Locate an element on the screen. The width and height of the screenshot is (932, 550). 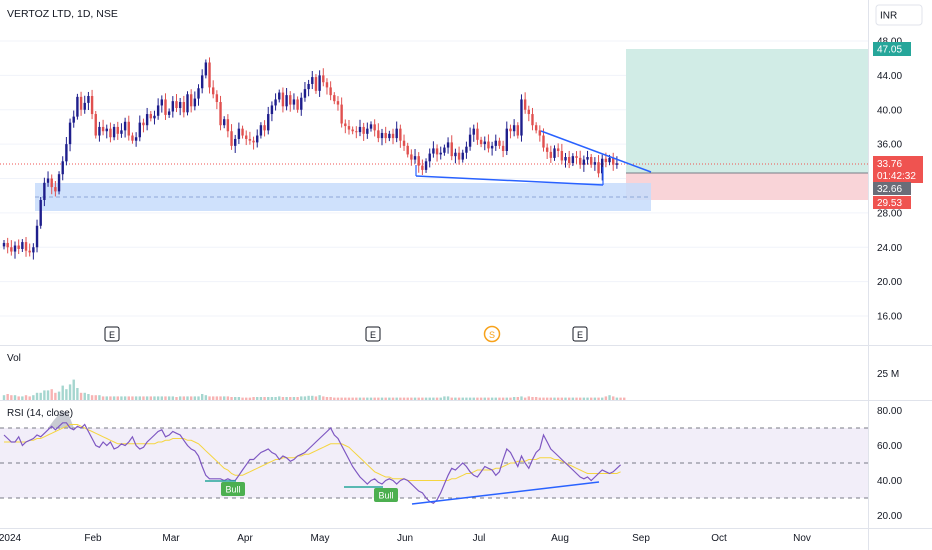
rsi-ticks: 80.00 60.00 40.00 20.00 is located at coordinates (889, 464).